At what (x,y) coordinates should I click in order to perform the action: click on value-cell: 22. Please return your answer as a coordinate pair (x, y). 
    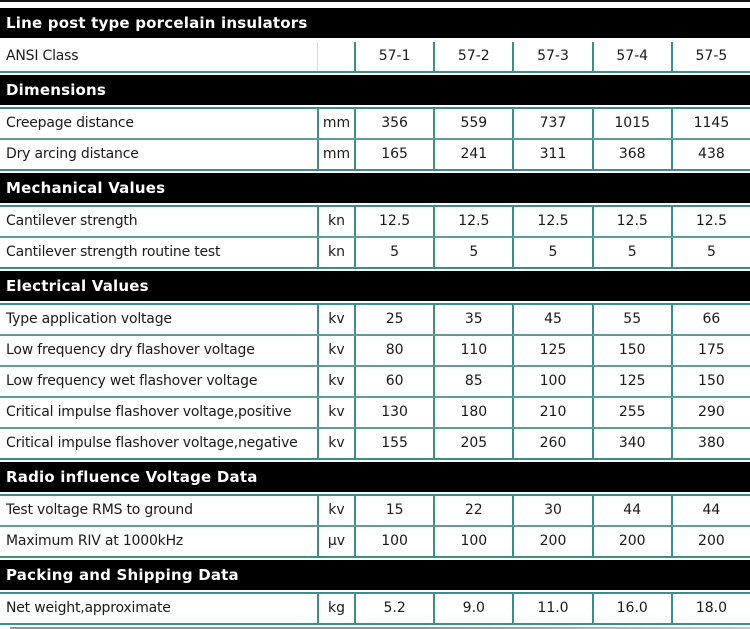
    Looking at the image, I should click on (472, 510).